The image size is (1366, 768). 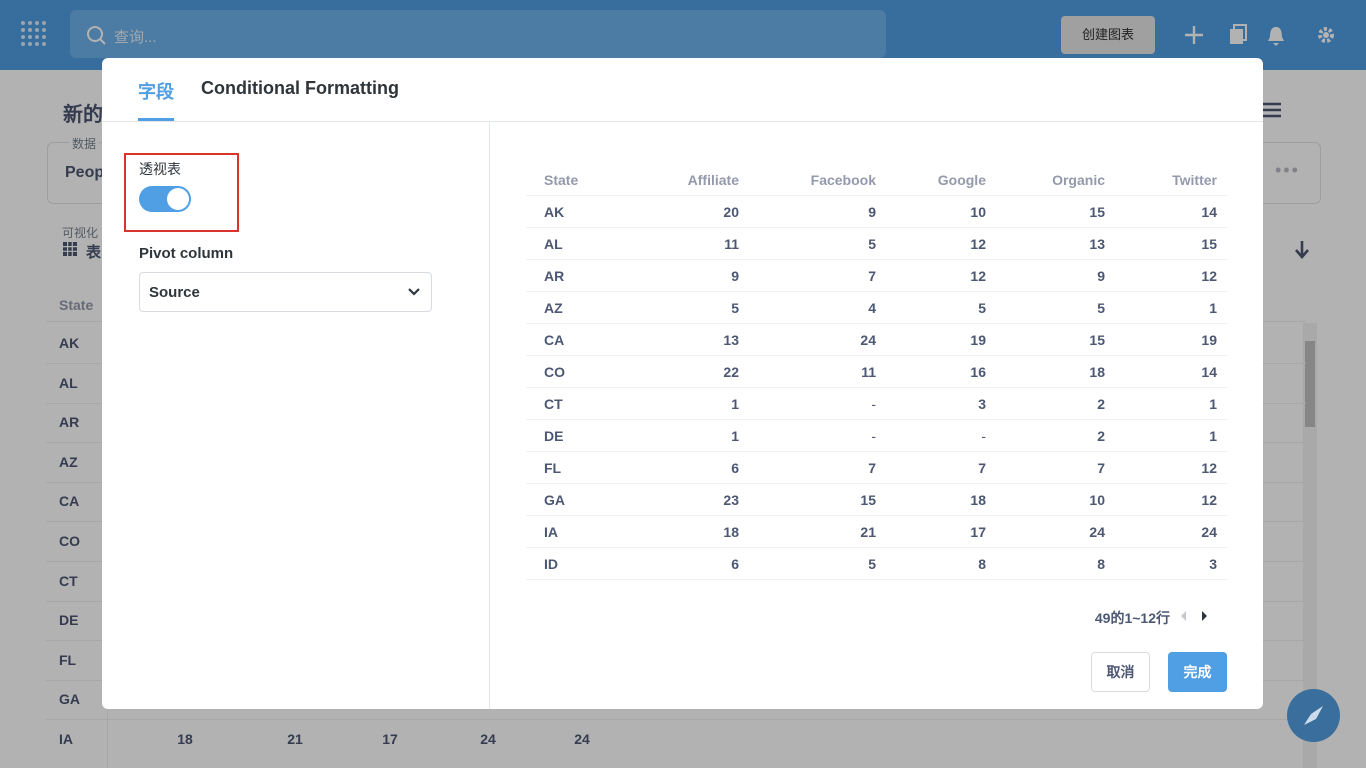 I want to click on table-cell: AK, so click(x=554, y=212).